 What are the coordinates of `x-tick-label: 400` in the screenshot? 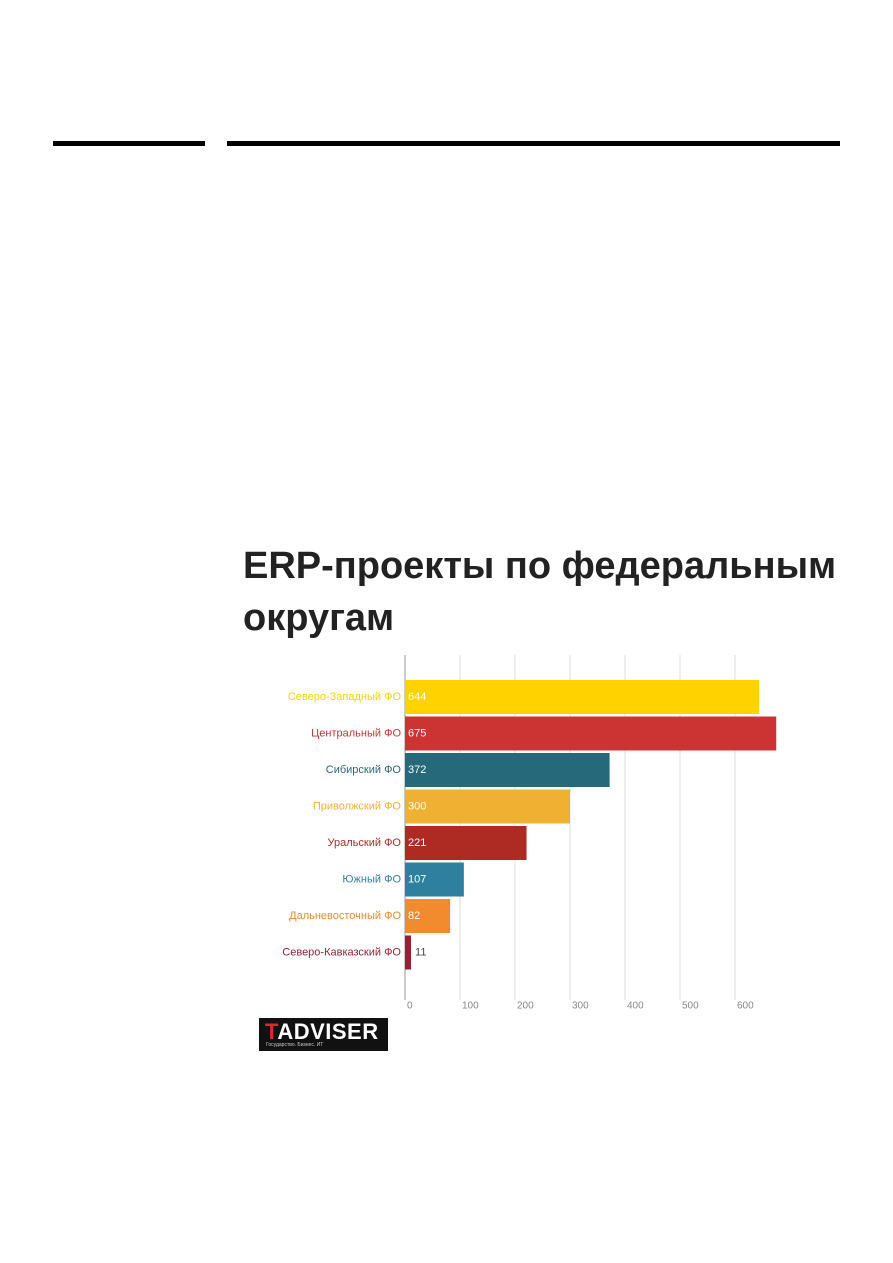 It's located at (635, 1006).